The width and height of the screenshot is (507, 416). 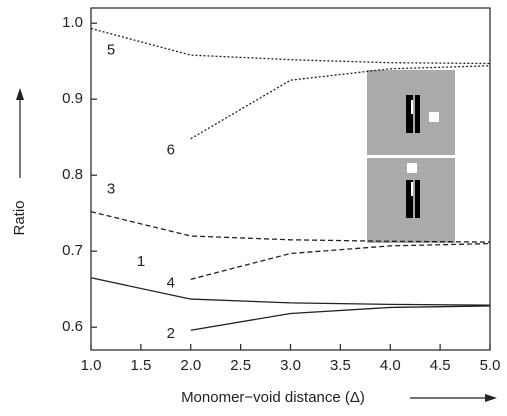 I want to click on x-tick-label: 1.0, so click(x=91, y=365).